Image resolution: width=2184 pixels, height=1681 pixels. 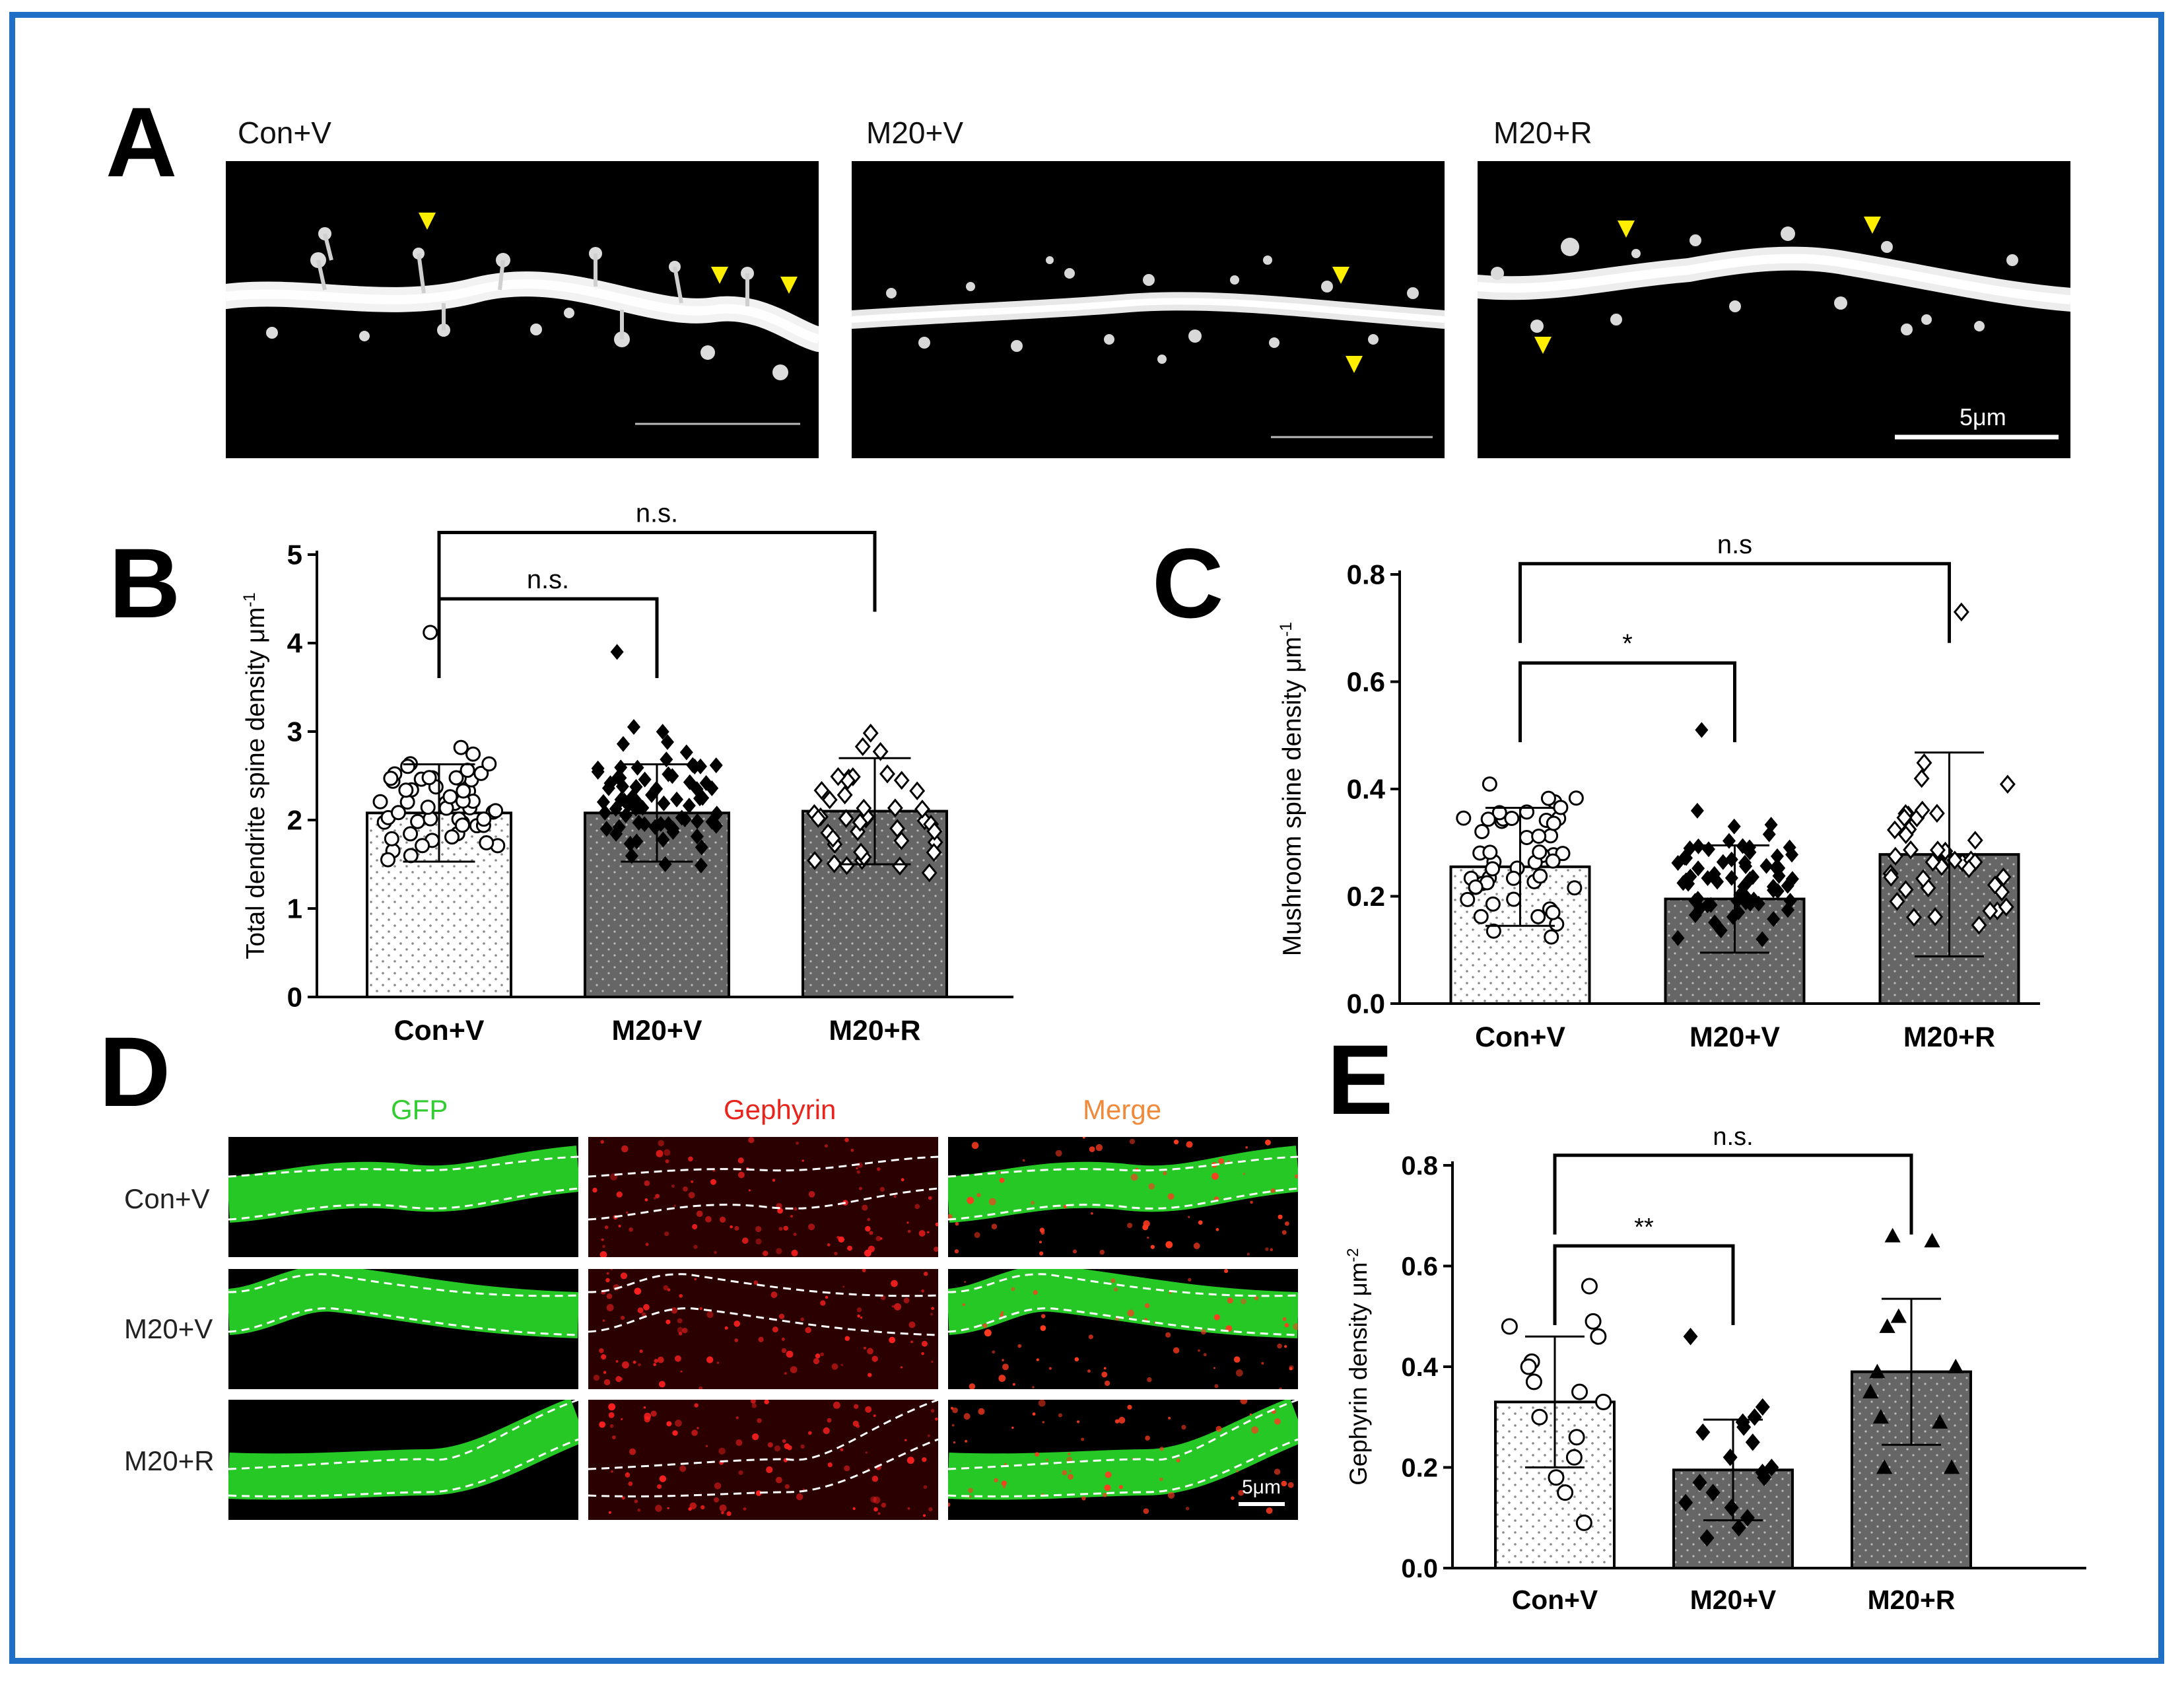 What do you see at coordinates (1912, 1600) in the screenshot?
I see `x-tick-label-2: M20+R` at bounding box center [1912, 1600].